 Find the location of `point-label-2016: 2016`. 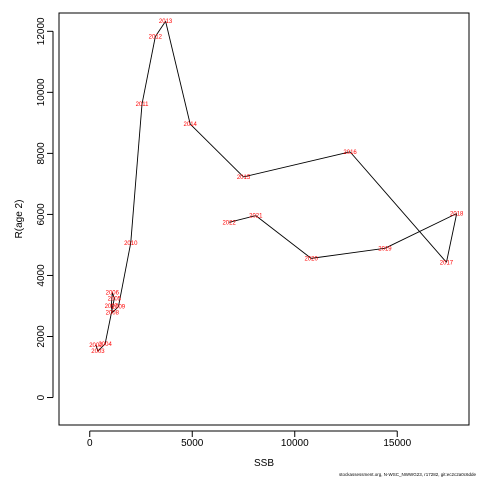

point-label-2016: 2016 is located at coordinates (350, 153).